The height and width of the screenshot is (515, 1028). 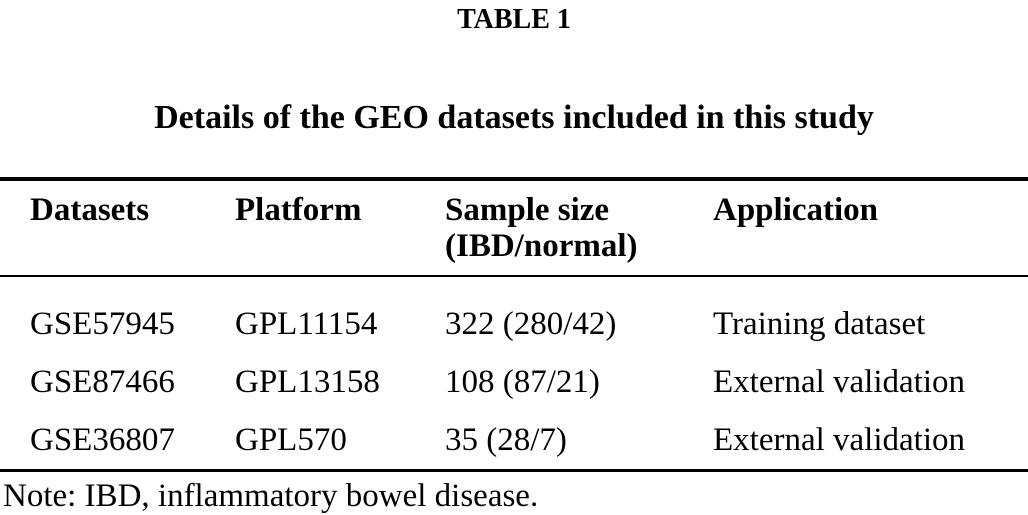 What do you see at coordinates (298, 210) in the screenshot?
I see `column-header-platform: Platform` at bounding box center [298, 210].